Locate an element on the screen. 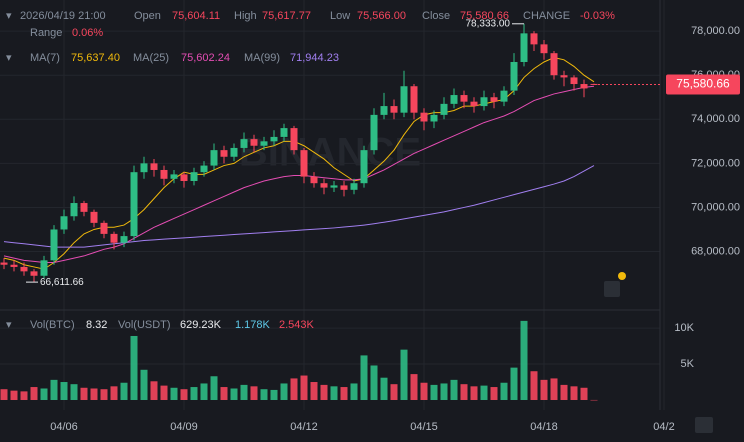 The height and width of the screenshot is (442, 744). range-label: Range is located at coordinates (46, 33).